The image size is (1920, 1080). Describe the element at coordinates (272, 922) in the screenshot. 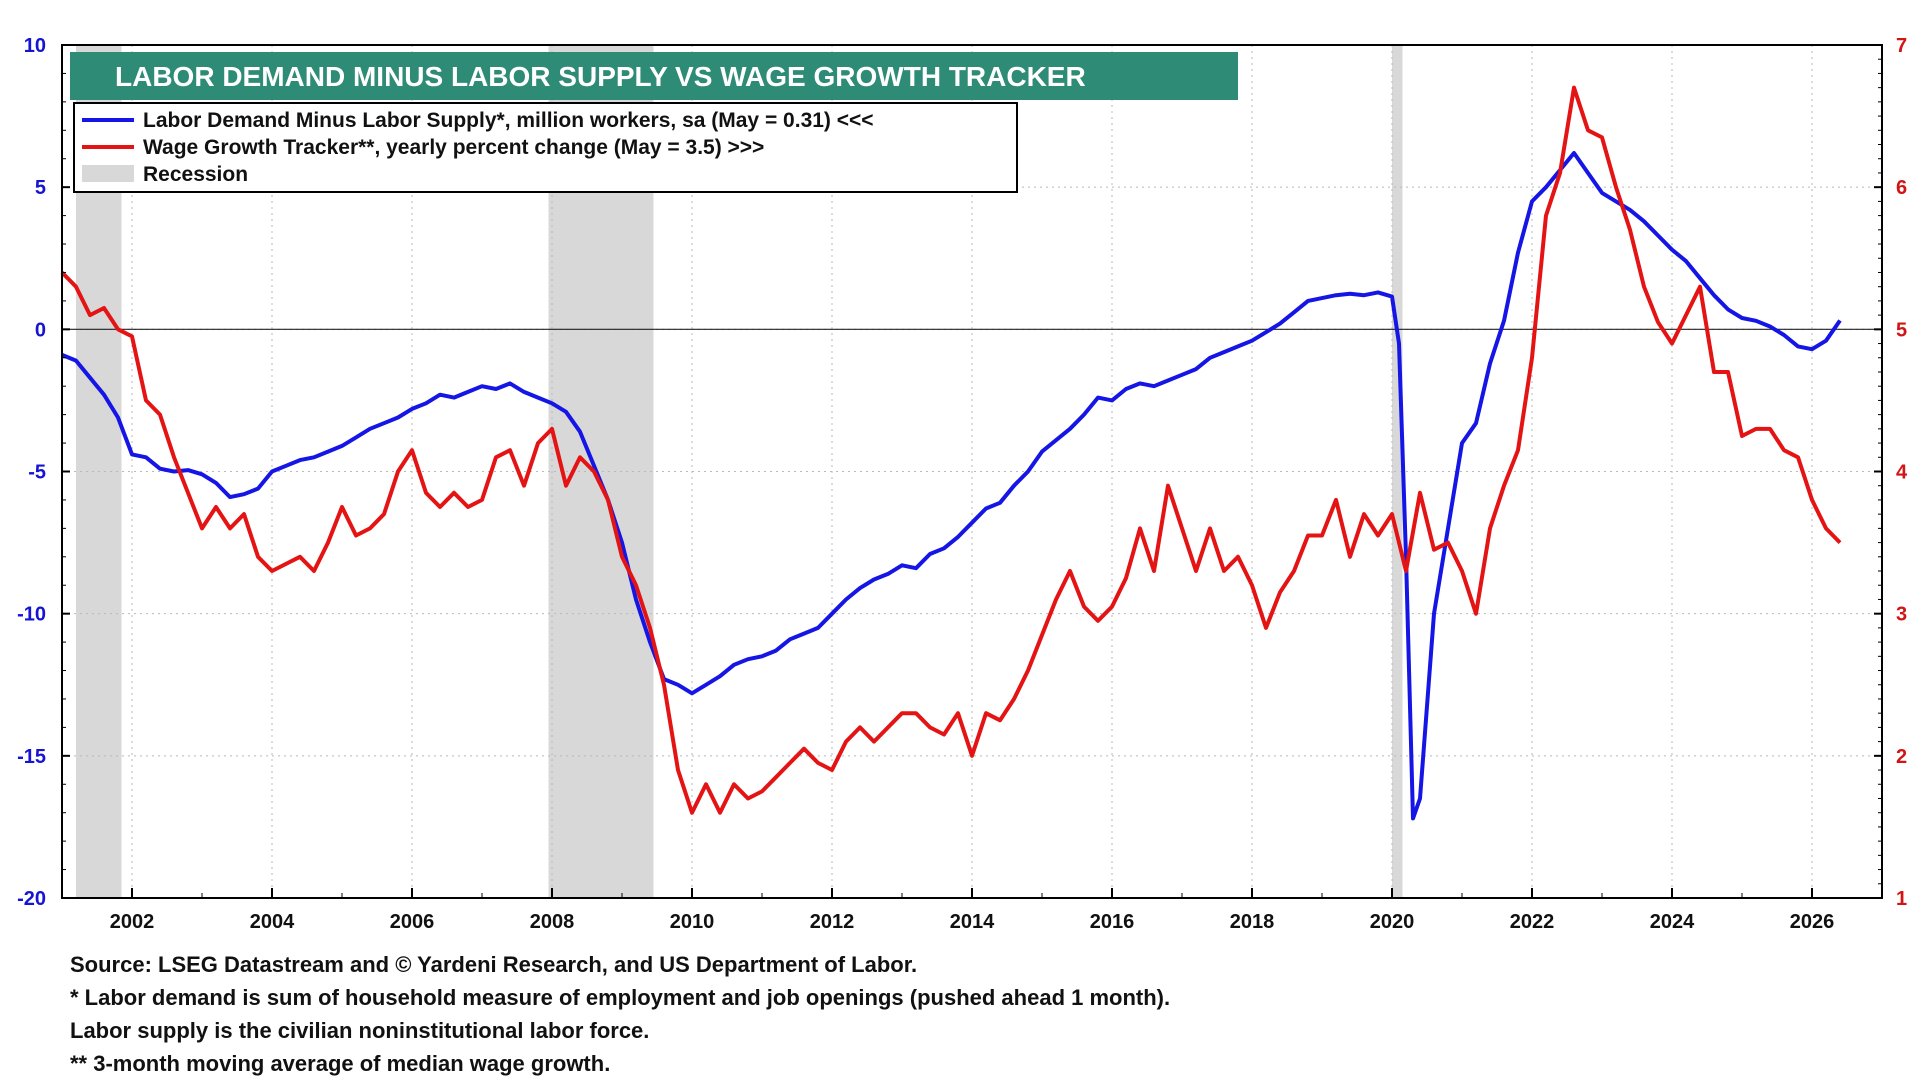

I see `x-axis-tick-label: 2004` at that location.